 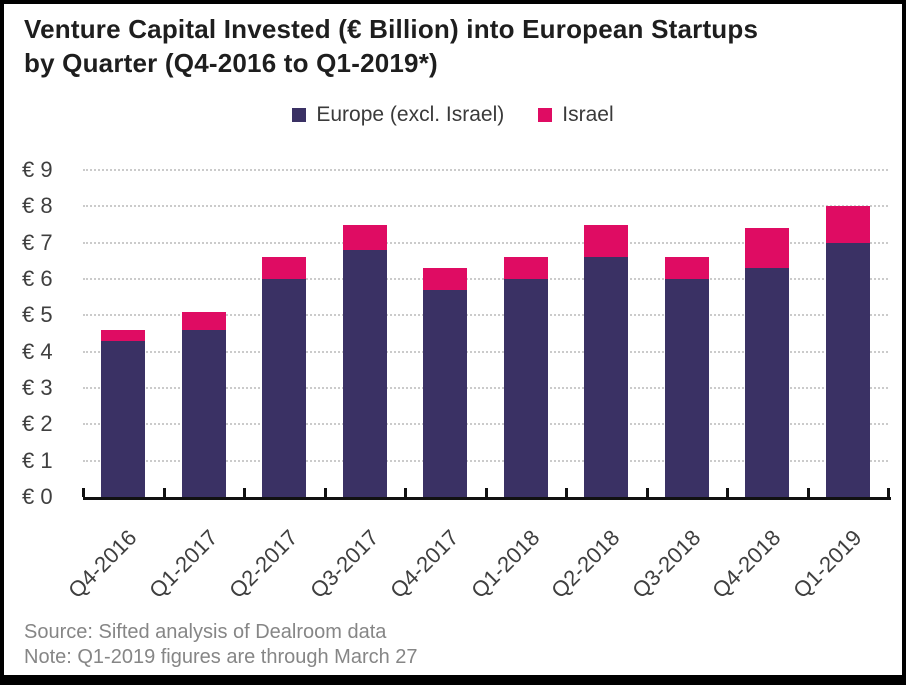 I want to click on legend-item-israel: Israel, so click(x=576, y=115).